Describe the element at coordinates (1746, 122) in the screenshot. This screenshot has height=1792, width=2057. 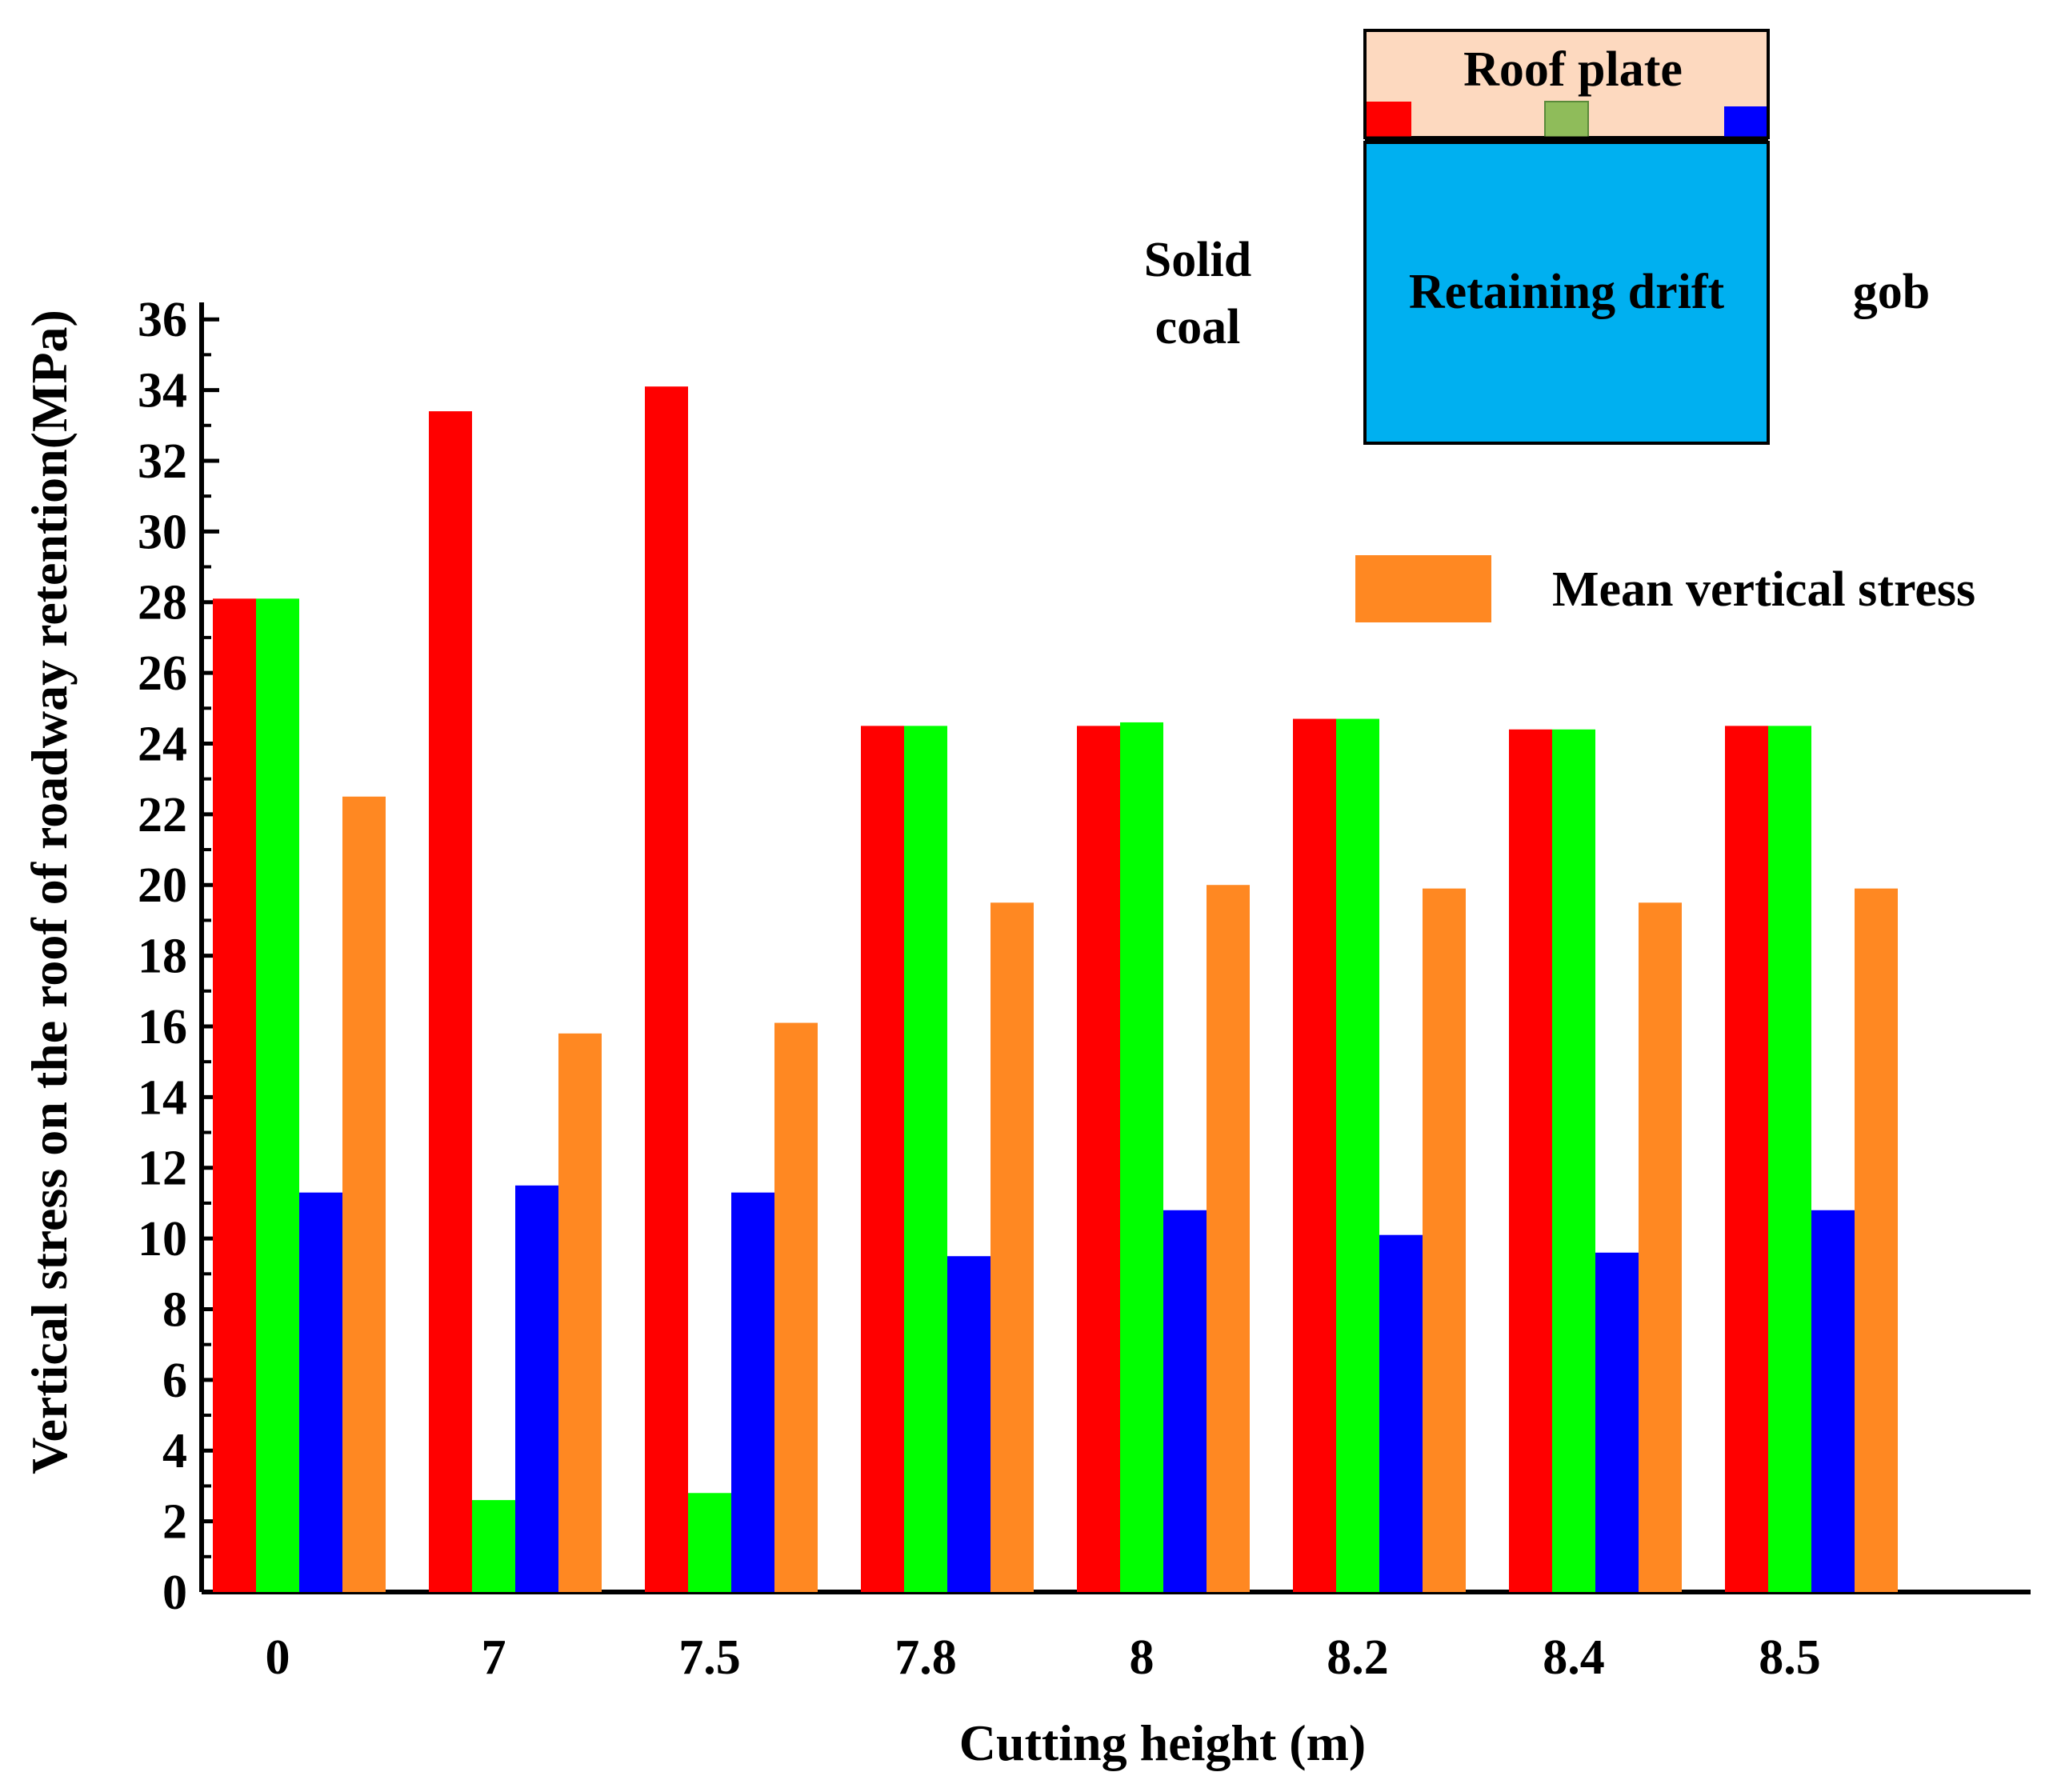
I see `gob-marker` at that location.